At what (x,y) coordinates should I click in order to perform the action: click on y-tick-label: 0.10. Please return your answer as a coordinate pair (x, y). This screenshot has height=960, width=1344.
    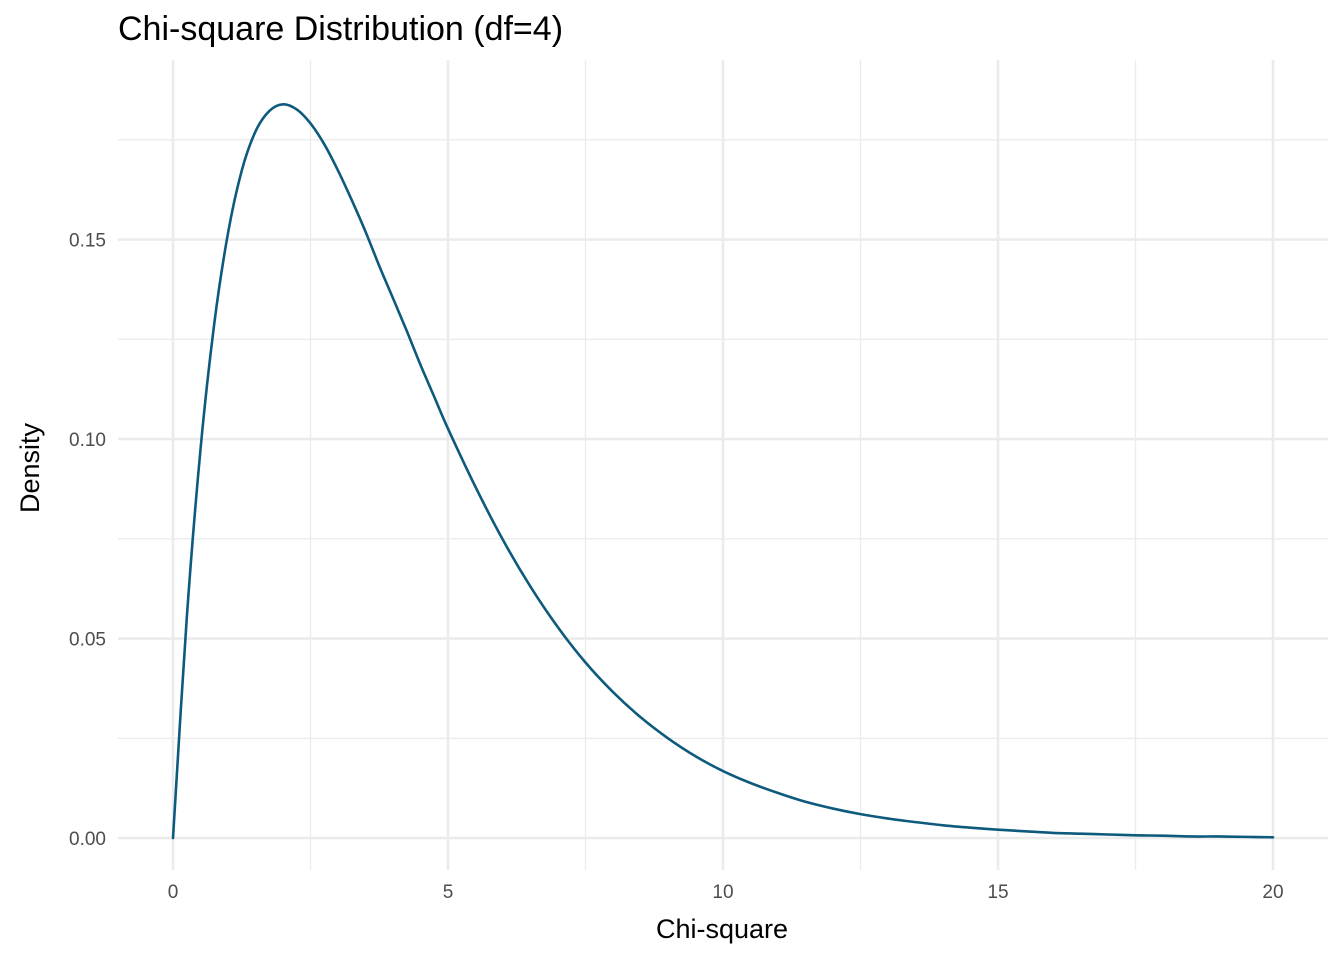
    Looking at the image, I should click on (87, 440).